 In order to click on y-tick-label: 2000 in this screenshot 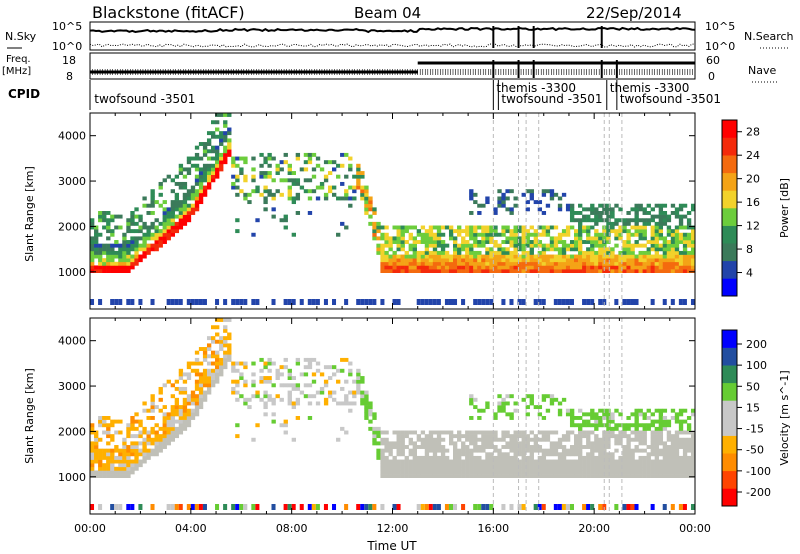, I will do `click(72, 431)`.